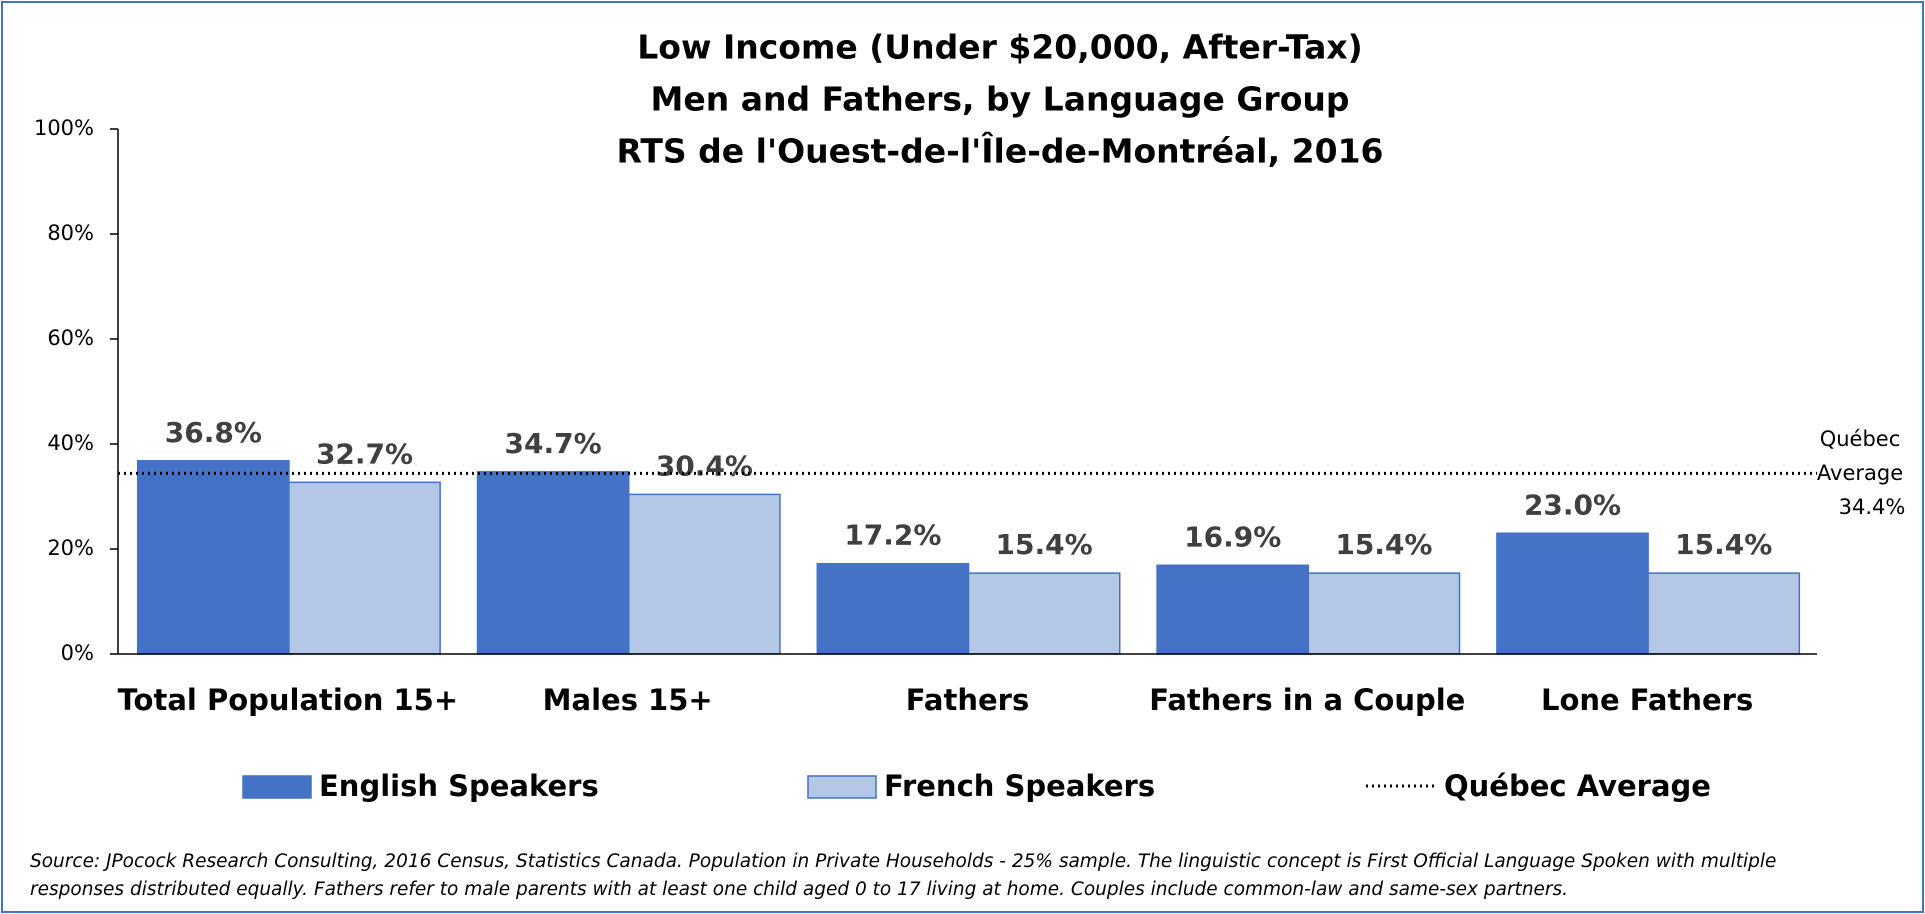 The height and width of the screenshot is (914, 1925). I want to click on reference-annotation: Average, so click(1860, 473).